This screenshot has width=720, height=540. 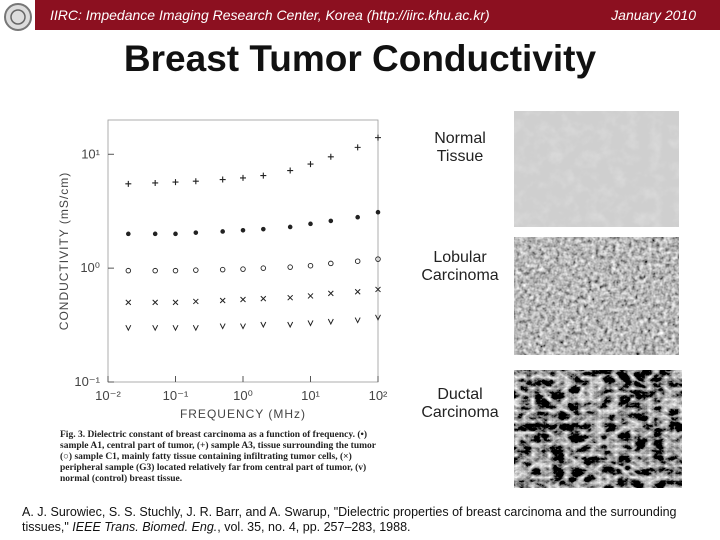 What do you see at coordinates (360, 58) in the screenshot?
I see `slide-title: Breast Tumor Conductivity` at bounding box center [360, 58].